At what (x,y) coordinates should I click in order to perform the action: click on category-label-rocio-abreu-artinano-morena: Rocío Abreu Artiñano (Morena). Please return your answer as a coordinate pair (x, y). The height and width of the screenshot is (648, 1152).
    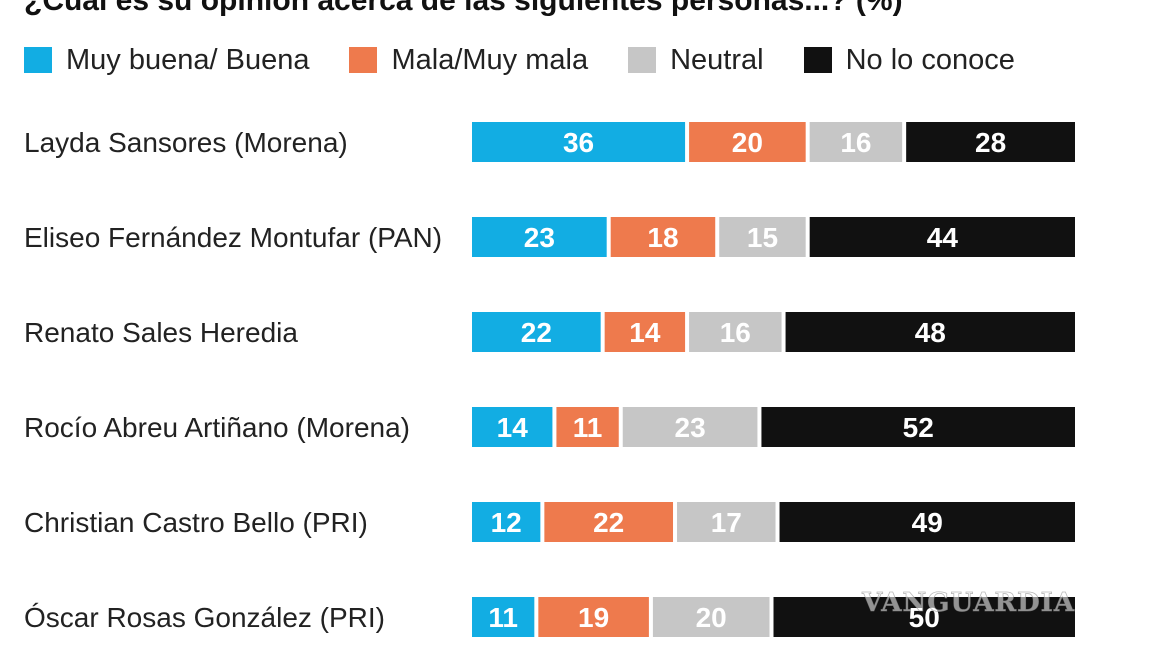
    Looking at the image, I should click on (217, 427).